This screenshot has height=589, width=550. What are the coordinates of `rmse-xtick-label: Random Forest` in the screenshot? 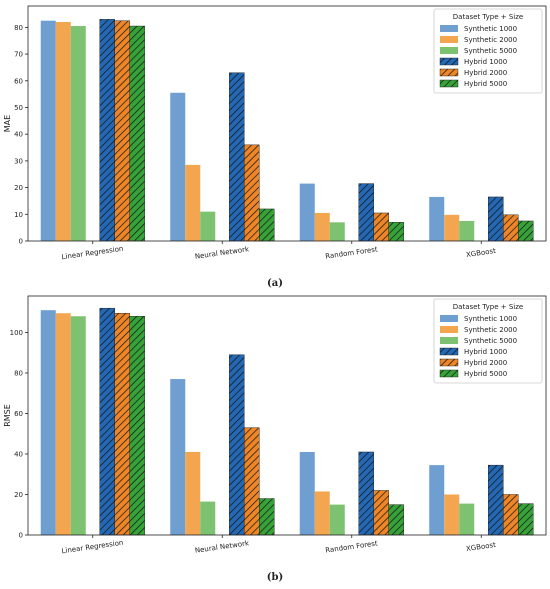 It's located at (352, 546).